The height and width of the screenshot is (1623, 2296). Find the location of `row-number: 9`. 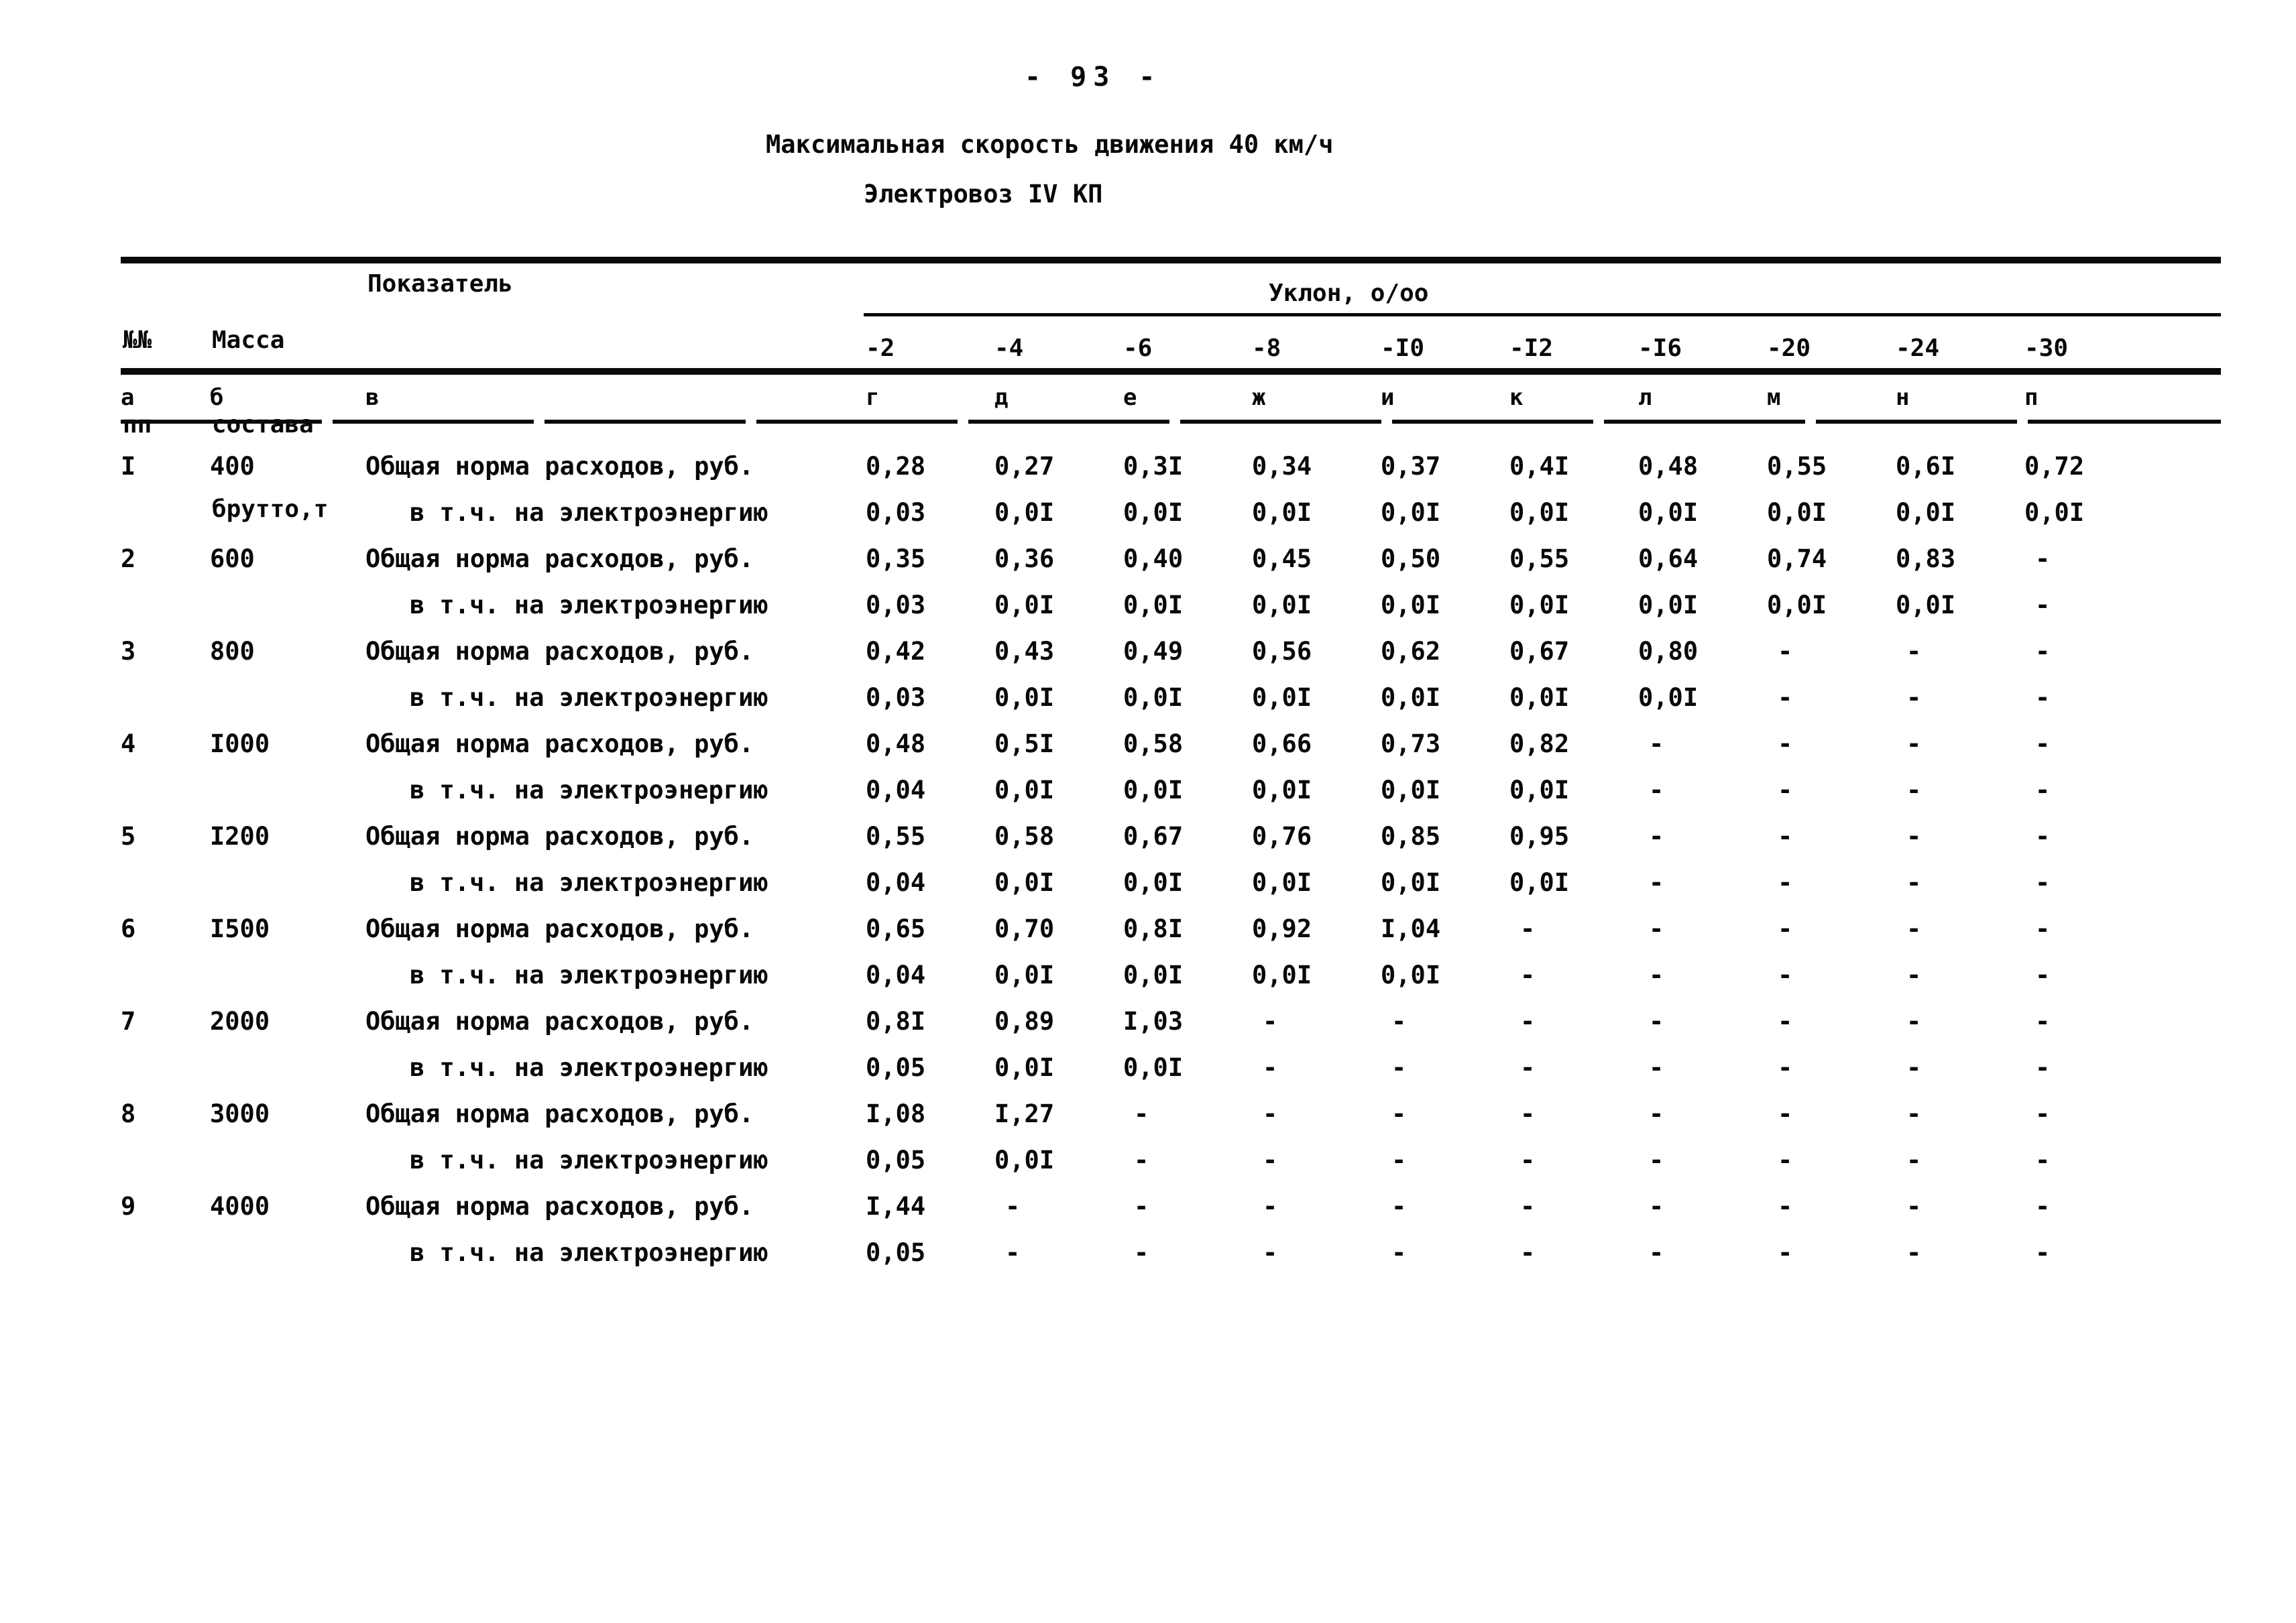

row-number: 9 is located at coordinates (128, 1206).